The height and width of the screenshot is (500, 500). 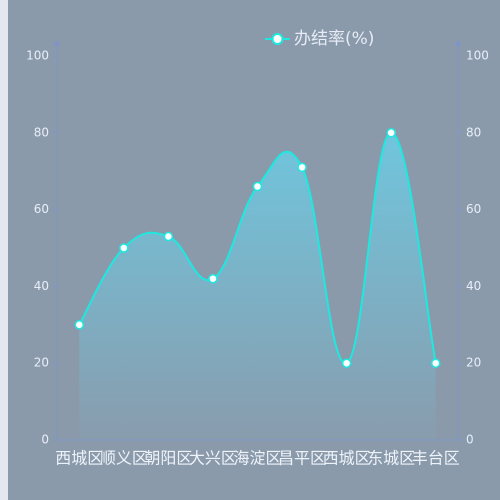 I want to click on y2-tick-label: 40, so click(x=473, y=286).